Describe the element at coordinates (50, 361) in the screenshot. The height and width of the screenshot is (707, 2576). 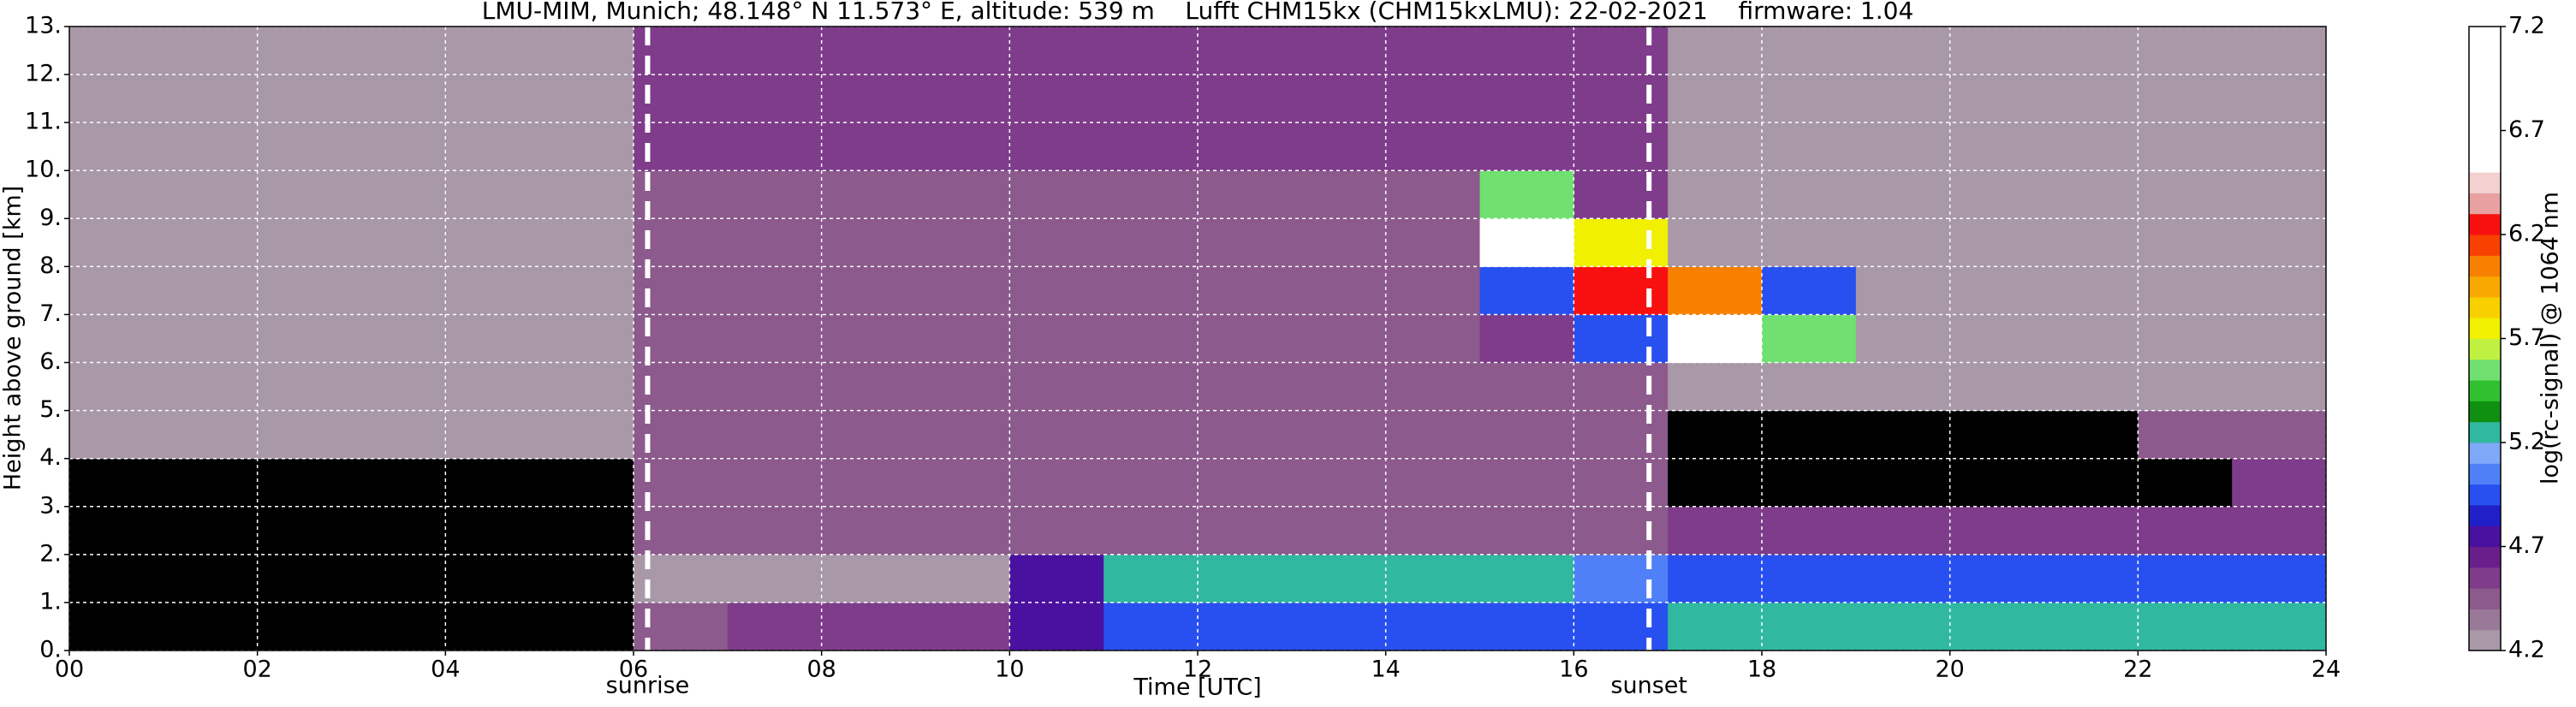
I see `y-tick-label: 6.` at that location.